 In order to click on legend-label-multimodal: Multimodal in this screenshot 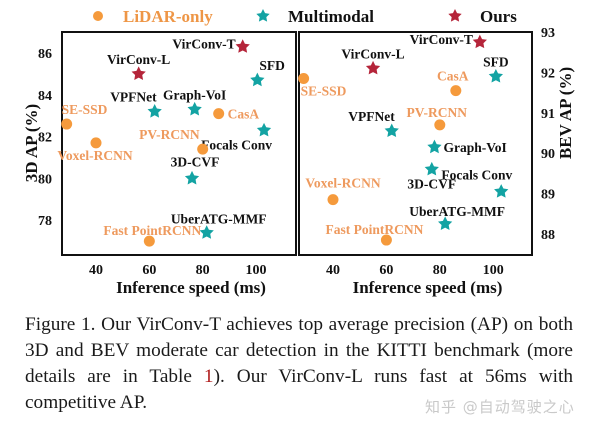, I will do `click(331, 16)`.